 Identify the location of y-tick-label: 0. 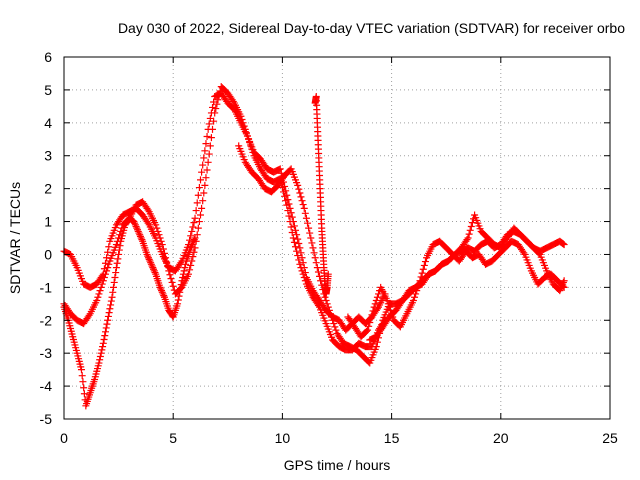
(48, 254).